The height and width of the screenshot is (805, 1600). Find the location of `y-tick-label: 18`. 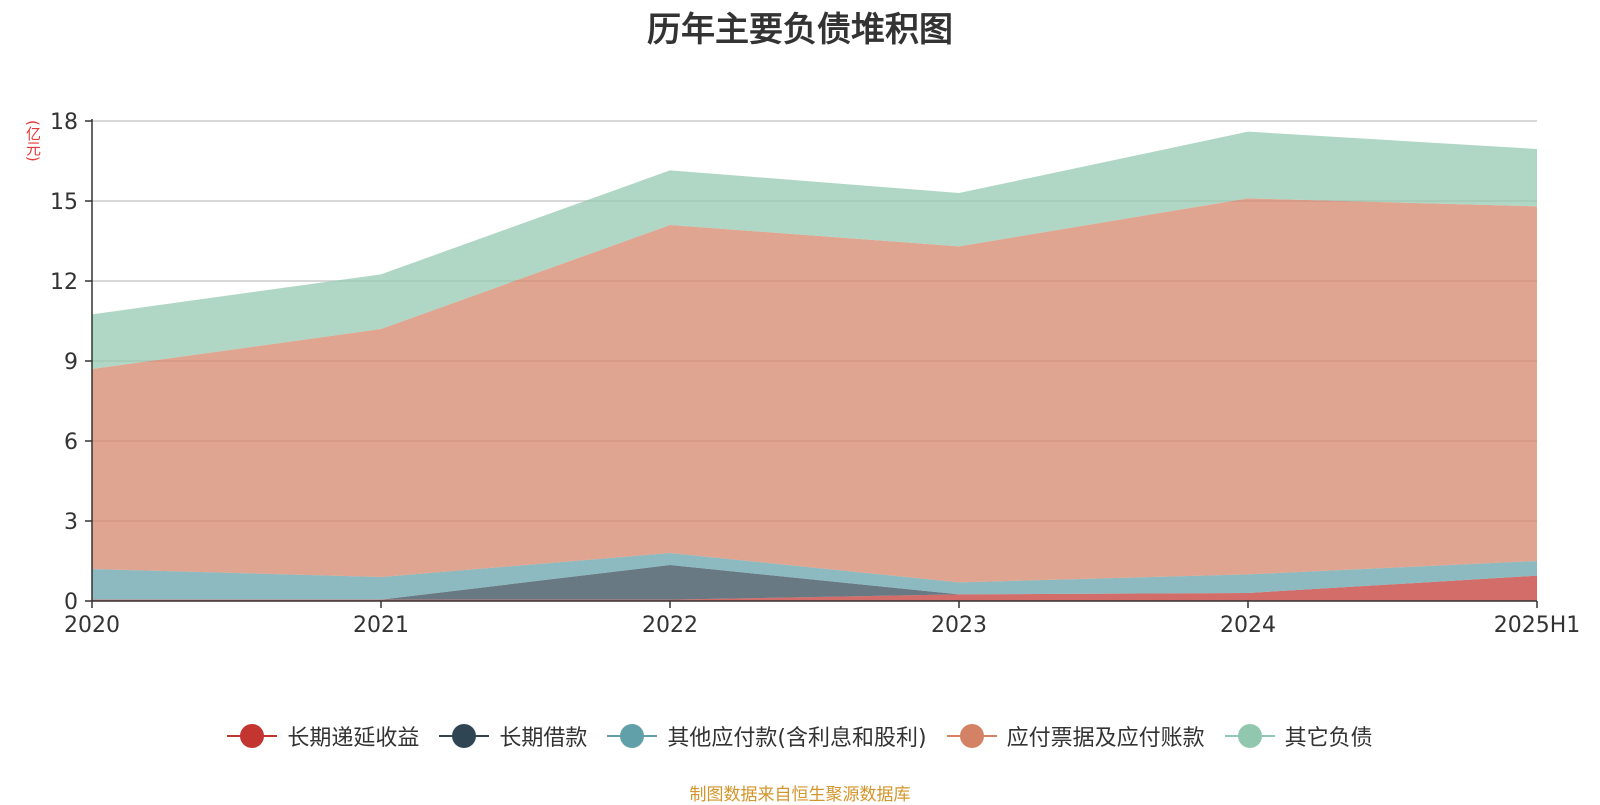

y-tick-label: 18 is located at coordinates (64, 122).